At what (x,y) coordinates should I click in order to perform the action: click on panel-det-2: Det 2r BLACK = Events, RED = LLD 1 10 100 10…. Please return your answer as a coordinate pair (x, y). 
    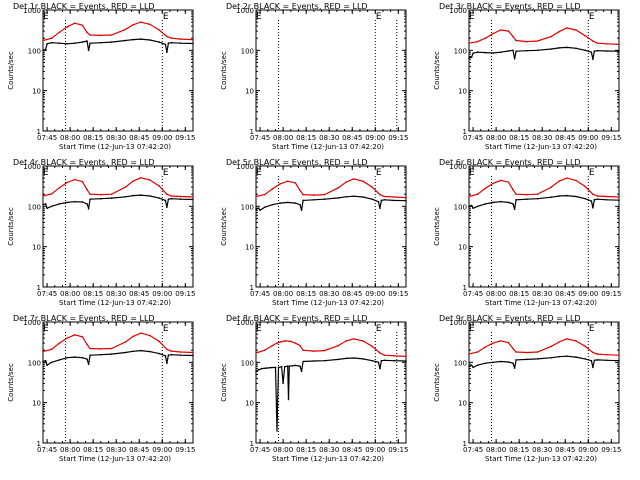
    Looking at the image, I should click on (314, 76).